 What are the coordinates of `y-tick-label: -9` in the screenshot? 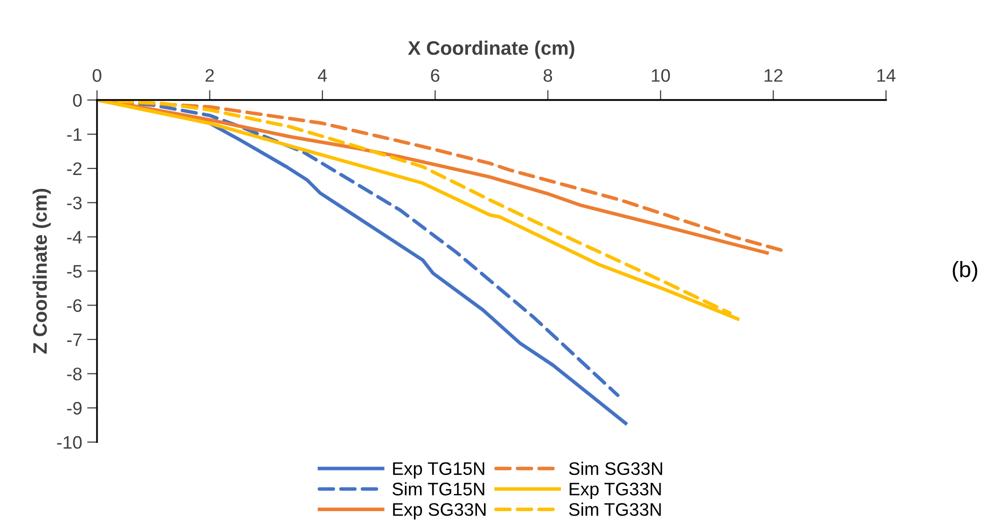 It's located at (74, 408).